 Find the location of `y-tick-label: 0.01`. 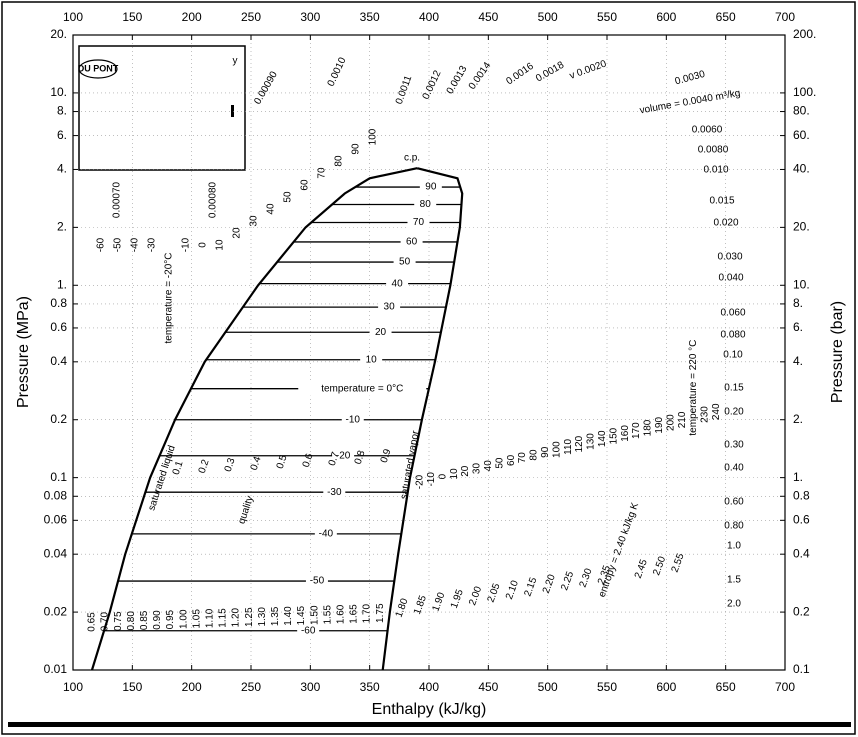

y-tick-label: 0.01 is located at coordinates (56, 669).